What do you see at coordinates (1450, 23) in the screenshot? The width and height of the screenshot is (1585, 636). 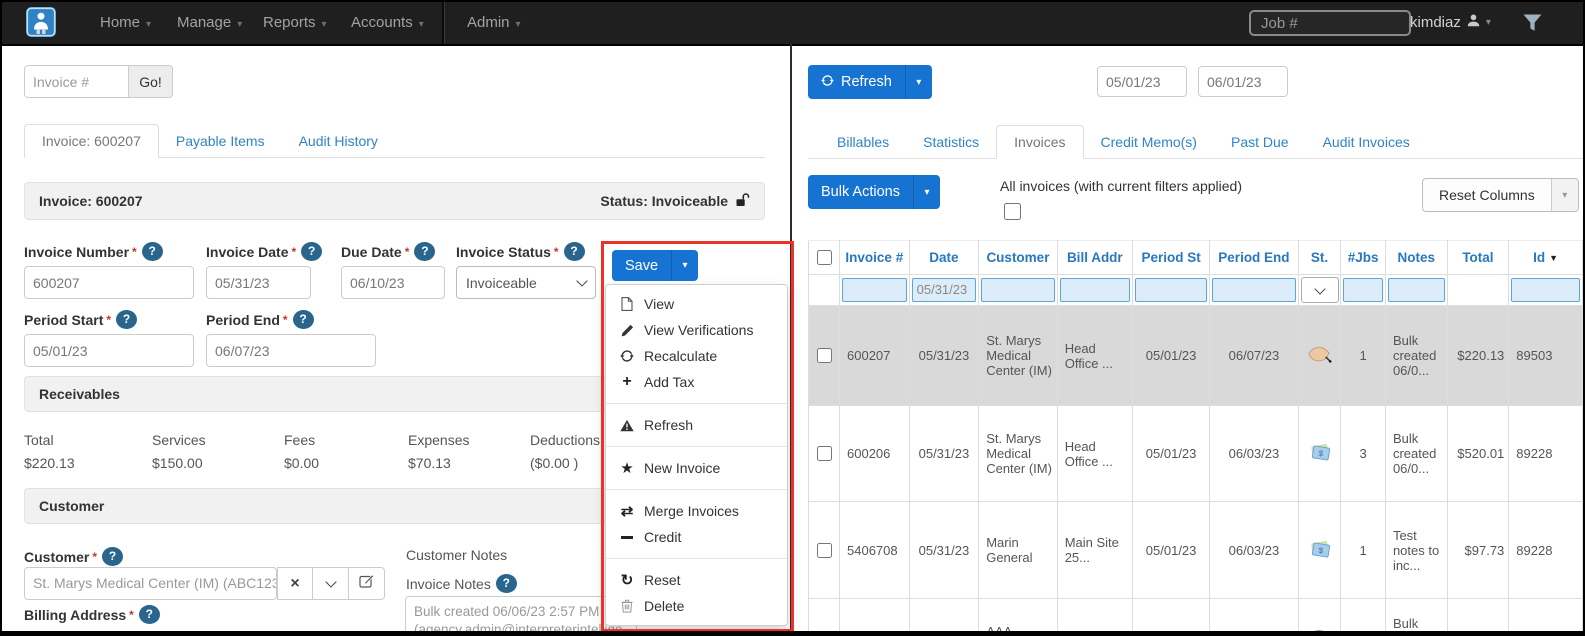 I see `user-menu: kimdiaz ▾` at bounding box center [1450, 23].